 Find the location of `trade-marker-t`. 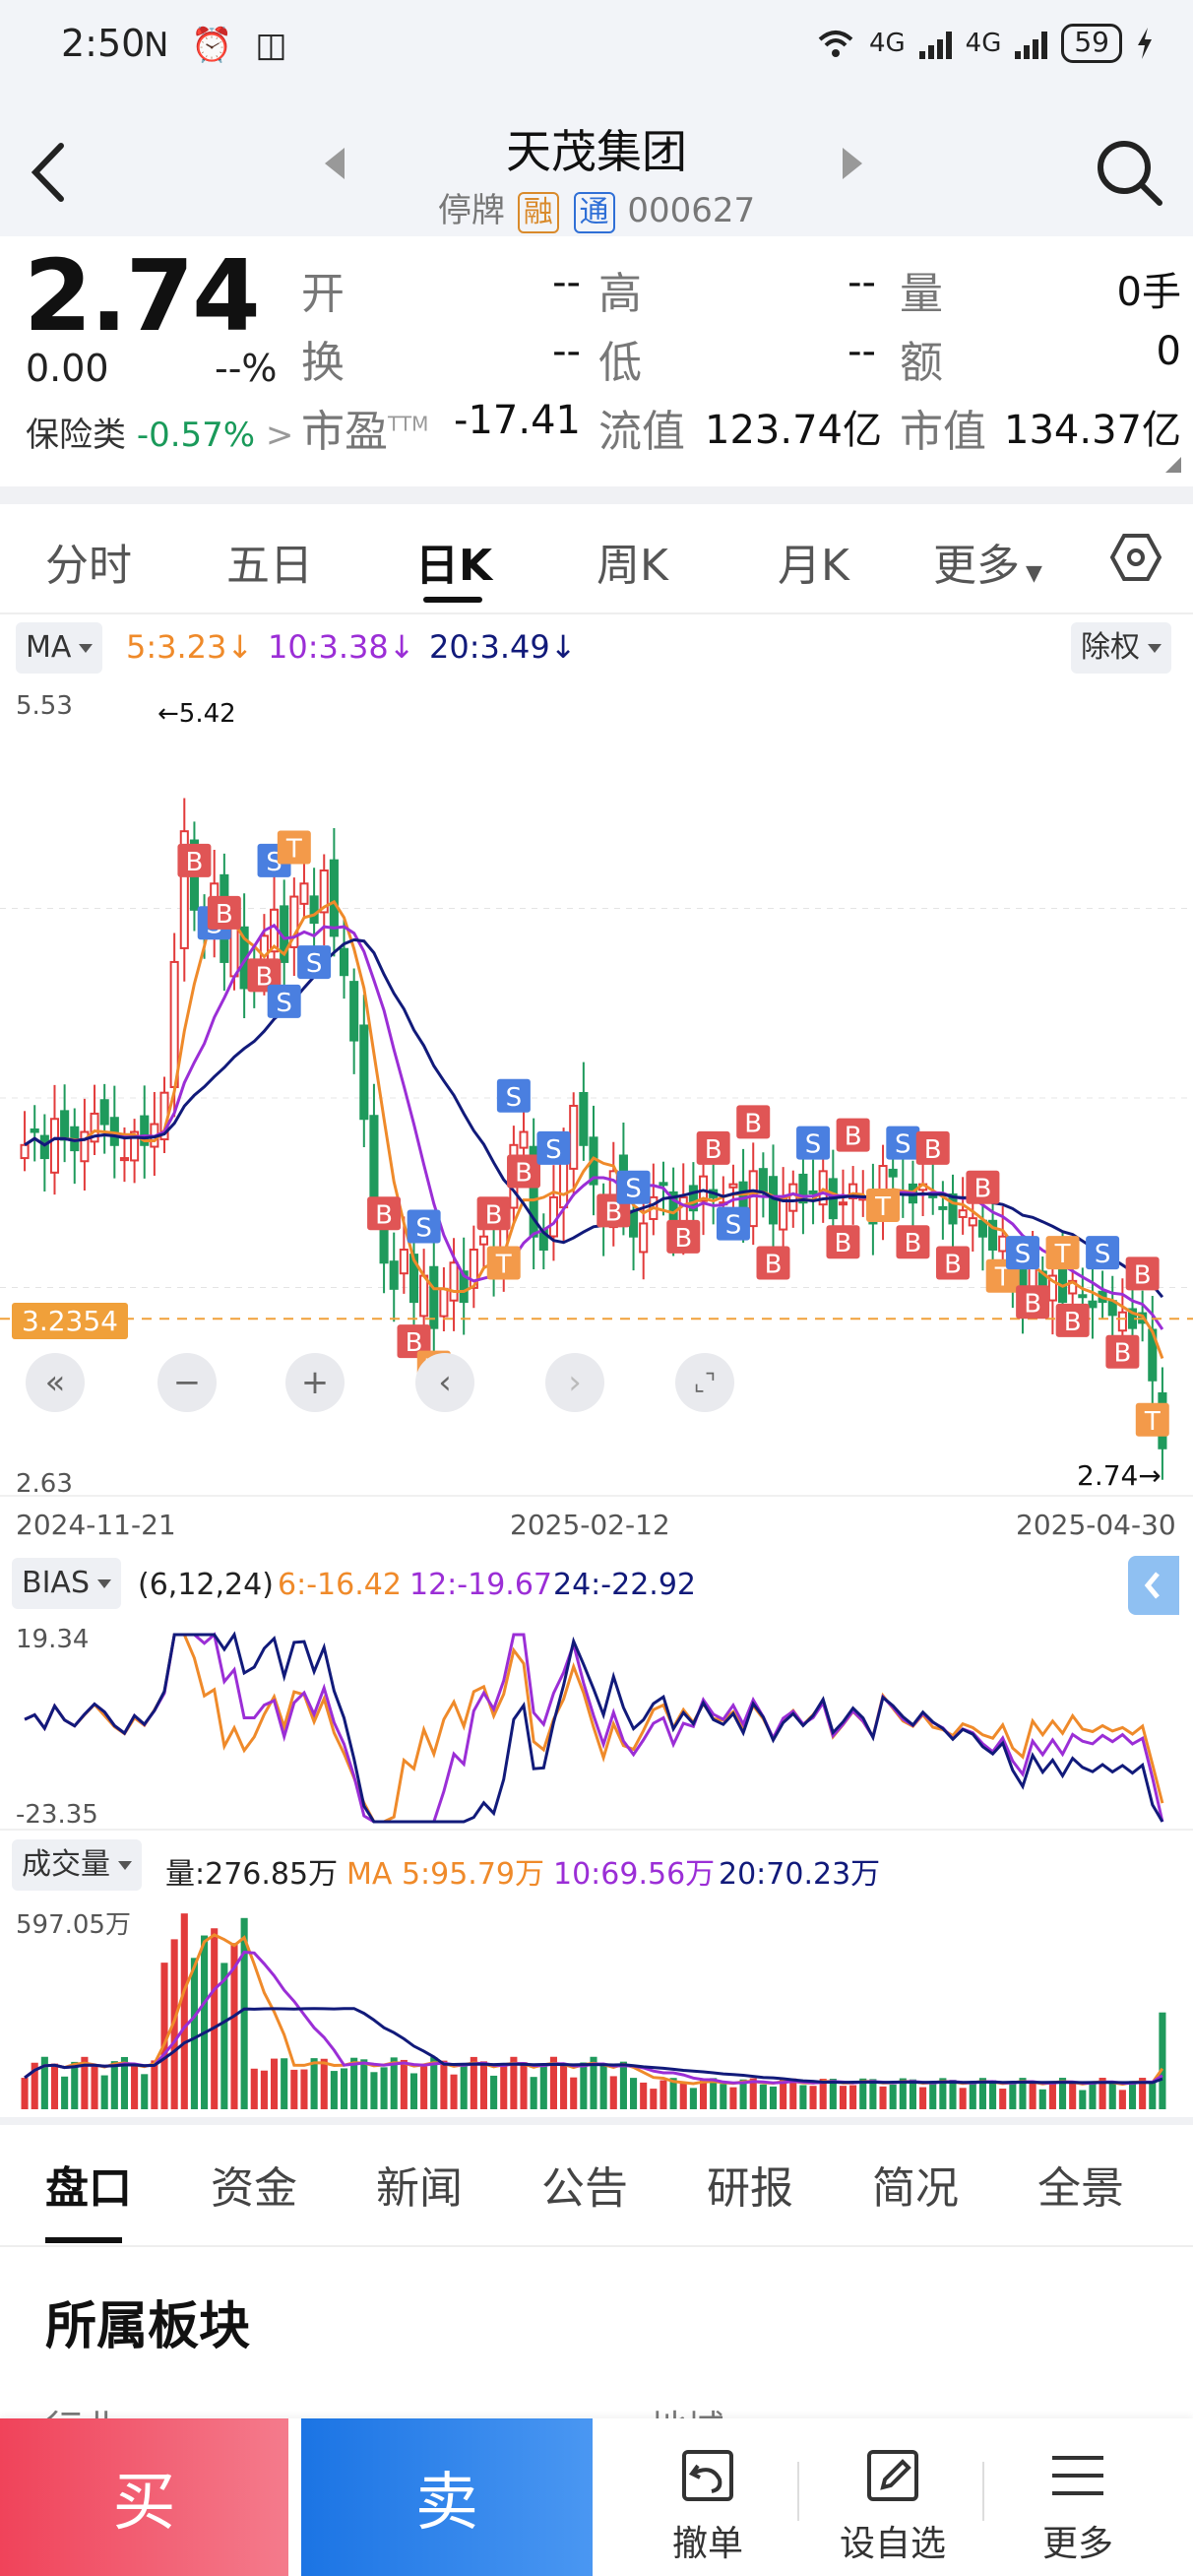

trade-marker-t is located at coordinates (1062, 1253).